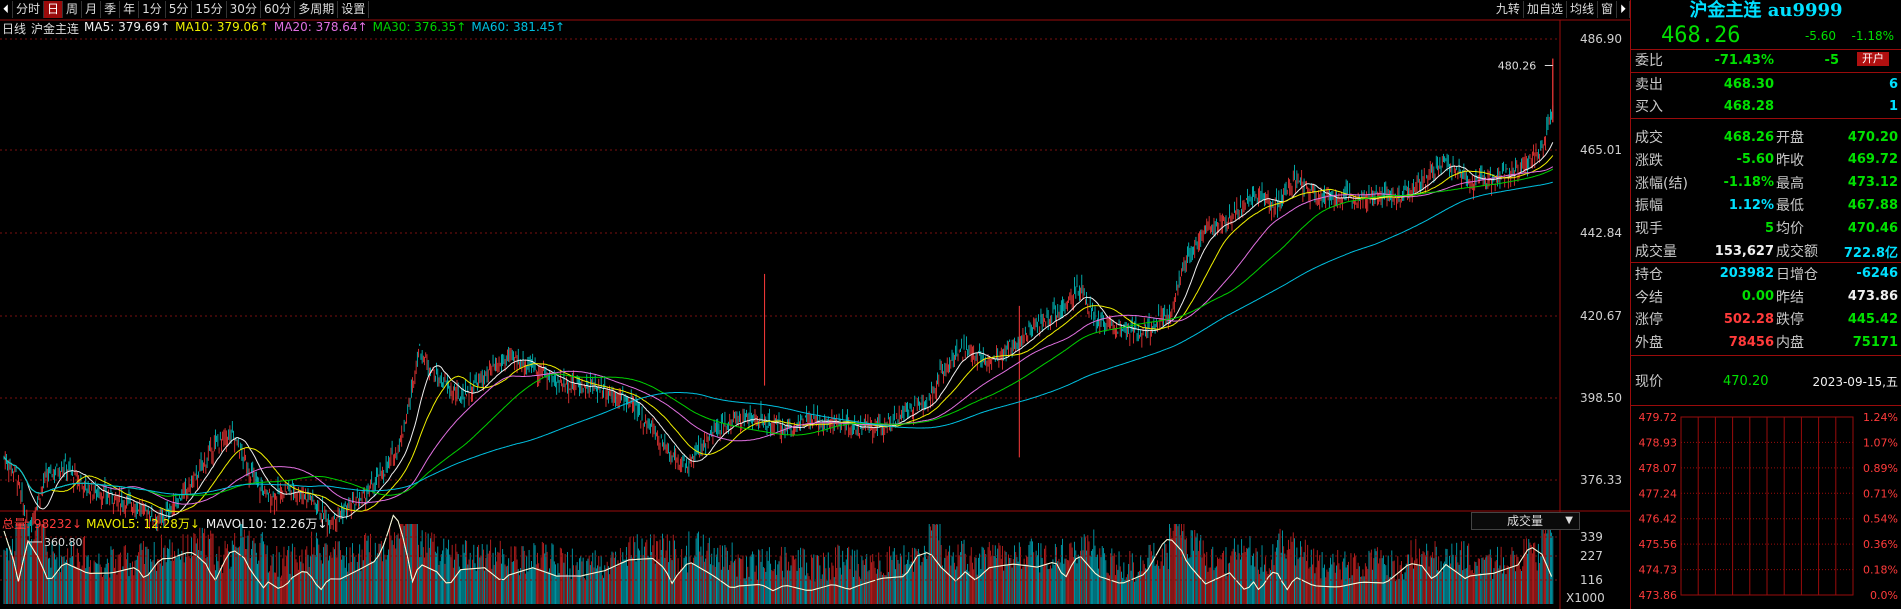 The height and width of the screenshot is (609, 1901). Describe the element at coordinates (419, 27) in the screenshot. I see `ma-label-3: MA30: 376.35↑` at that location.